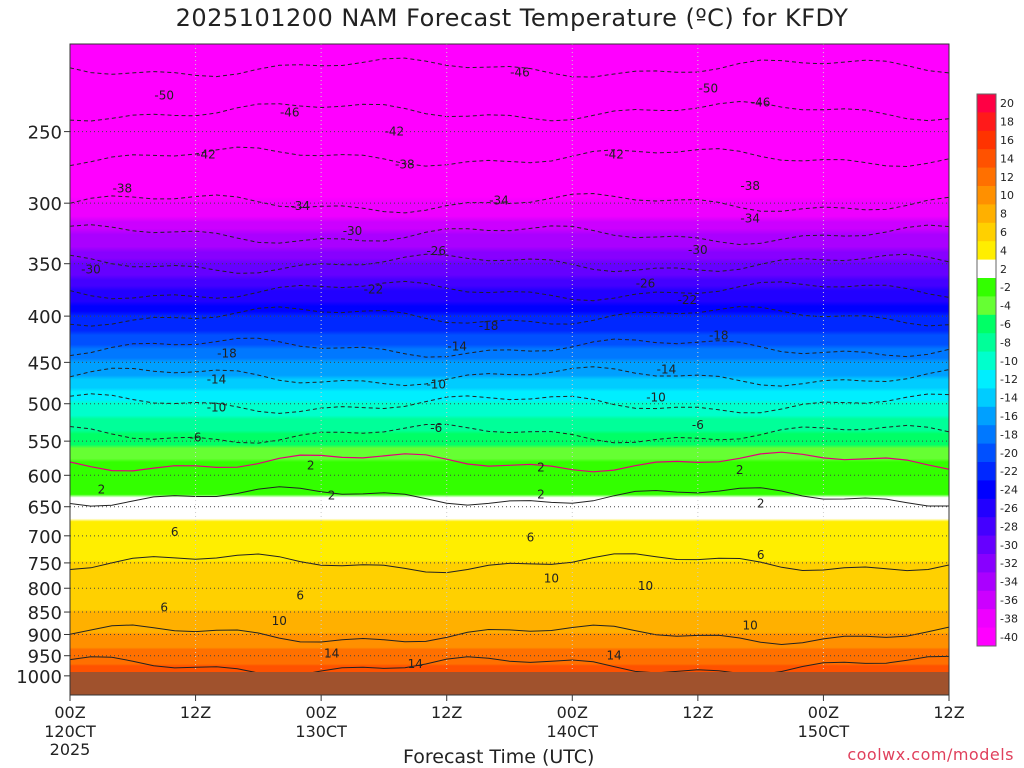  I want to click on y-tick-label: 750, so click(45, 564).